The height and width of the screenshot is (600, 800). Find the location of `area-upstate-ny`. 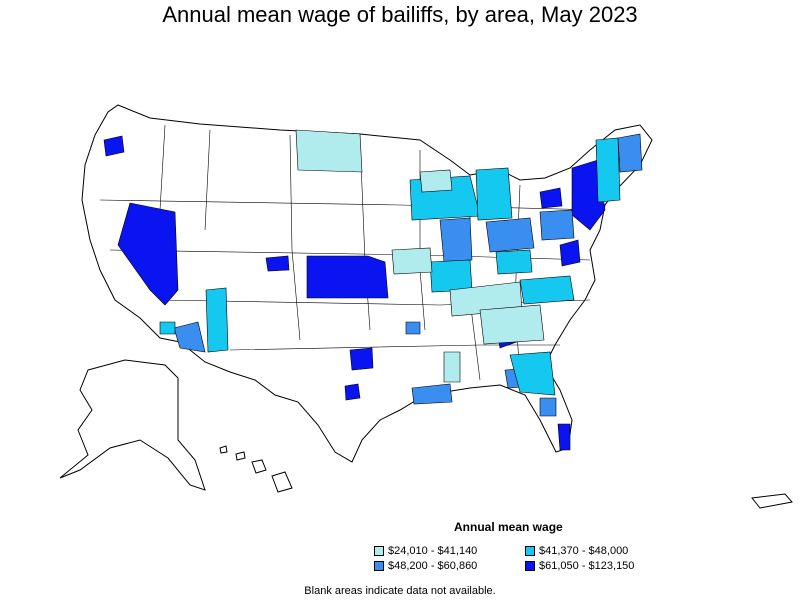

area-upstate-ny is located at coordinates (551, 198).